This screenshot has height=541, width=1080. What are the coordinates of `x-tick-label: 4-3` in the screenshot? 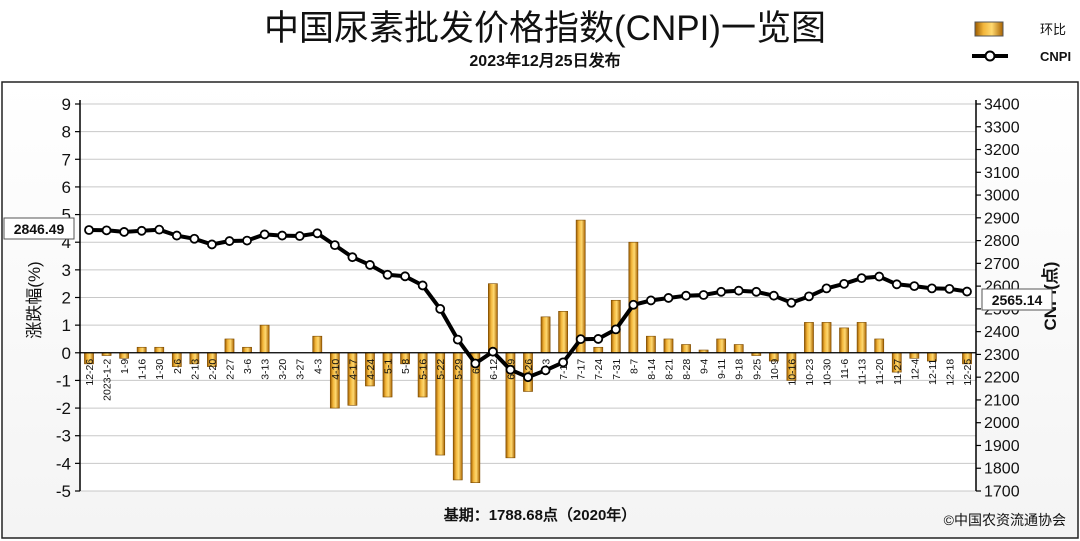 It's located at (318, 366).